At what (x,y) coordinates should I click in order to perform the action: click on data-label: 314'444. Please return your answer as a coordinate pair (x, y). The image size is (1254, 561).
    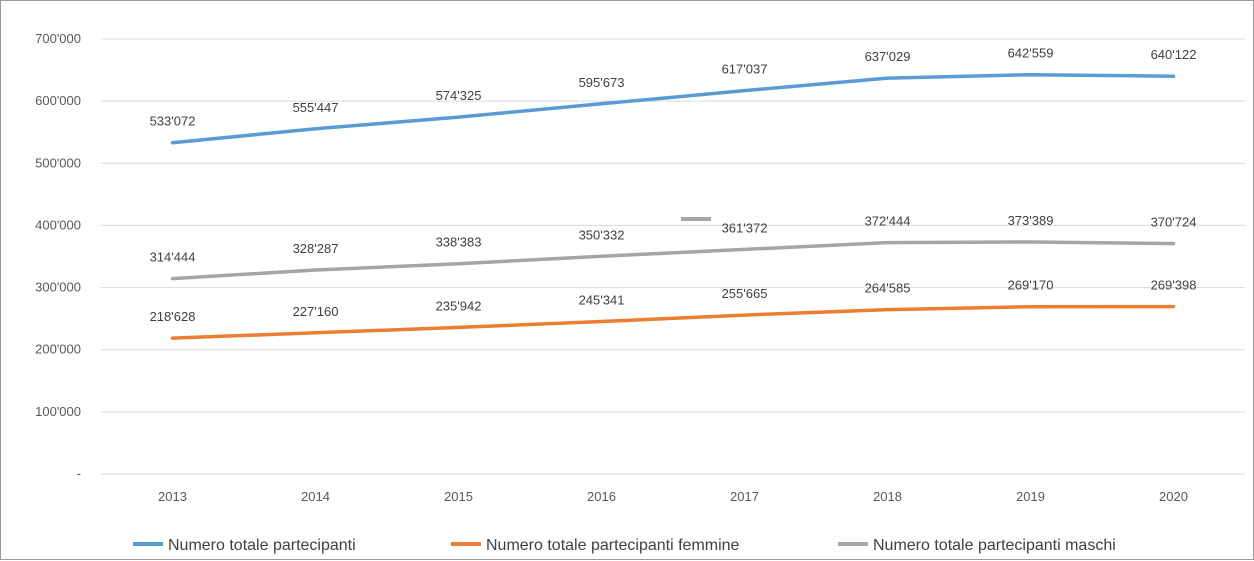
    Looking at the image, I should click on (173, 257).